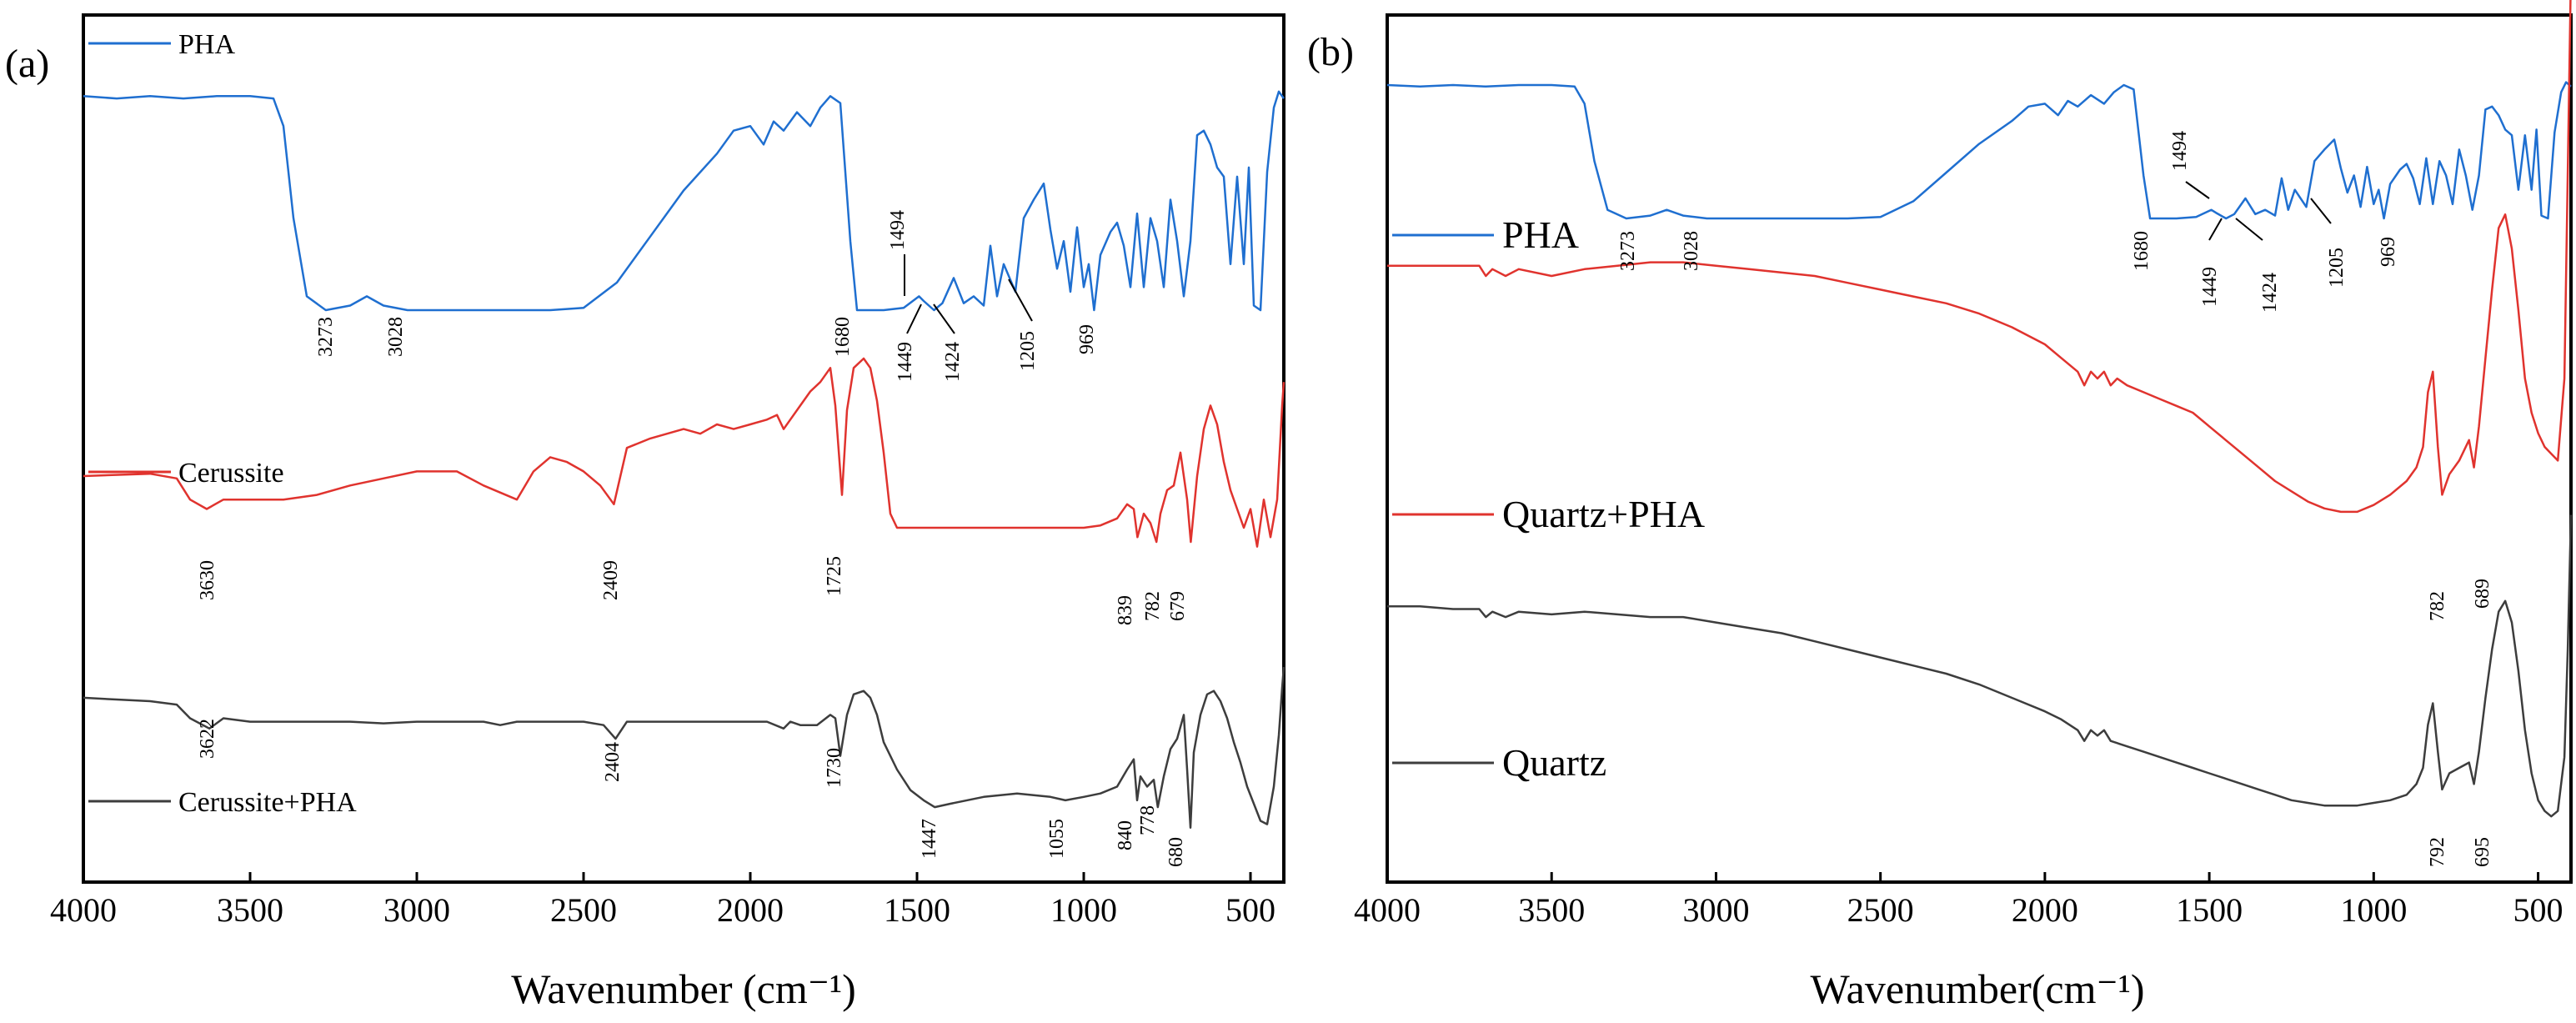  What do you see at coordinates (1178, 606) in the screenshot?
I see `ann-a-cerussite-679: 679` at bounding box center [1178, 606].